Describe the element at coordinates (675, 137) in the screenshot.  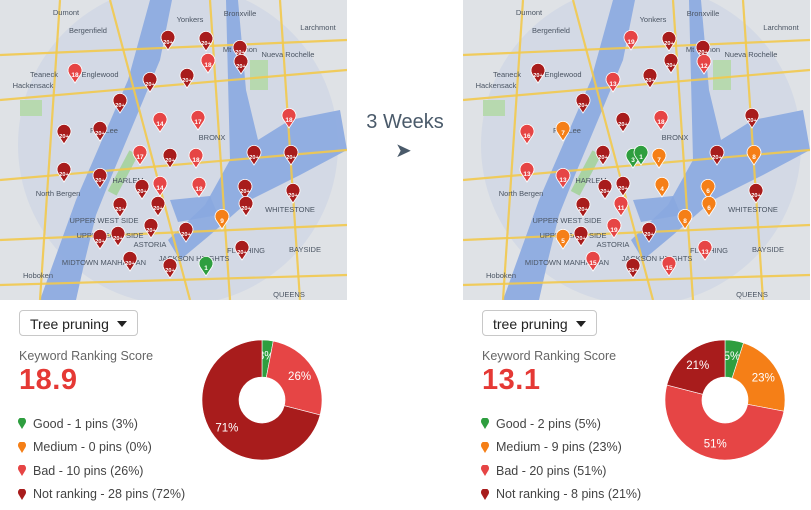
I see `map-place-label: BRONX` at that location.